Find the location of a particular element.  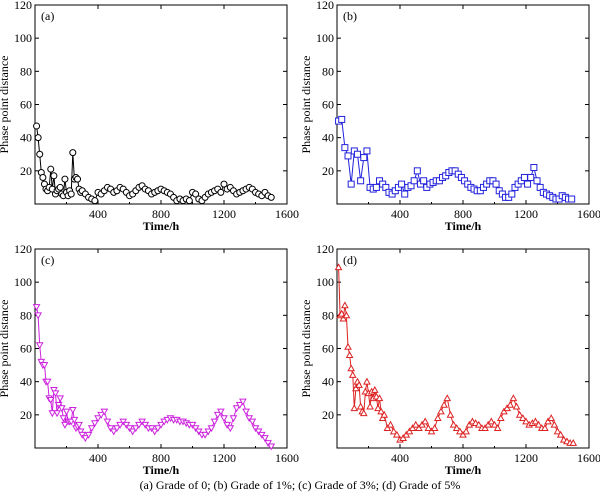

x-axis-label: Time/h is located at coordinates (463, 226).